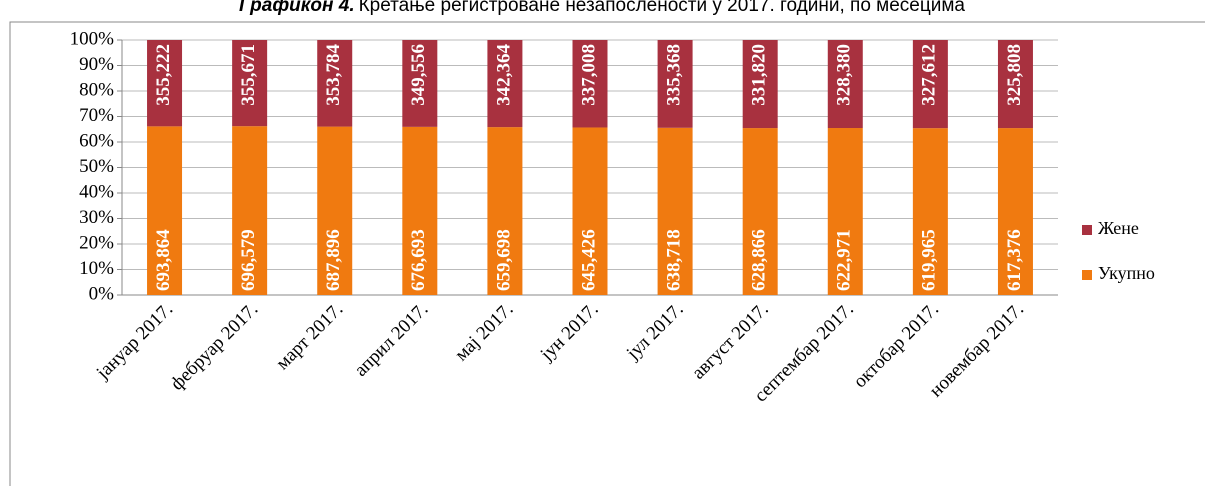 The image size is (1205, 486). Describe the element at coordinates (96, 64) in the screenshot. I see `y-tick-label: 90%` at that location.